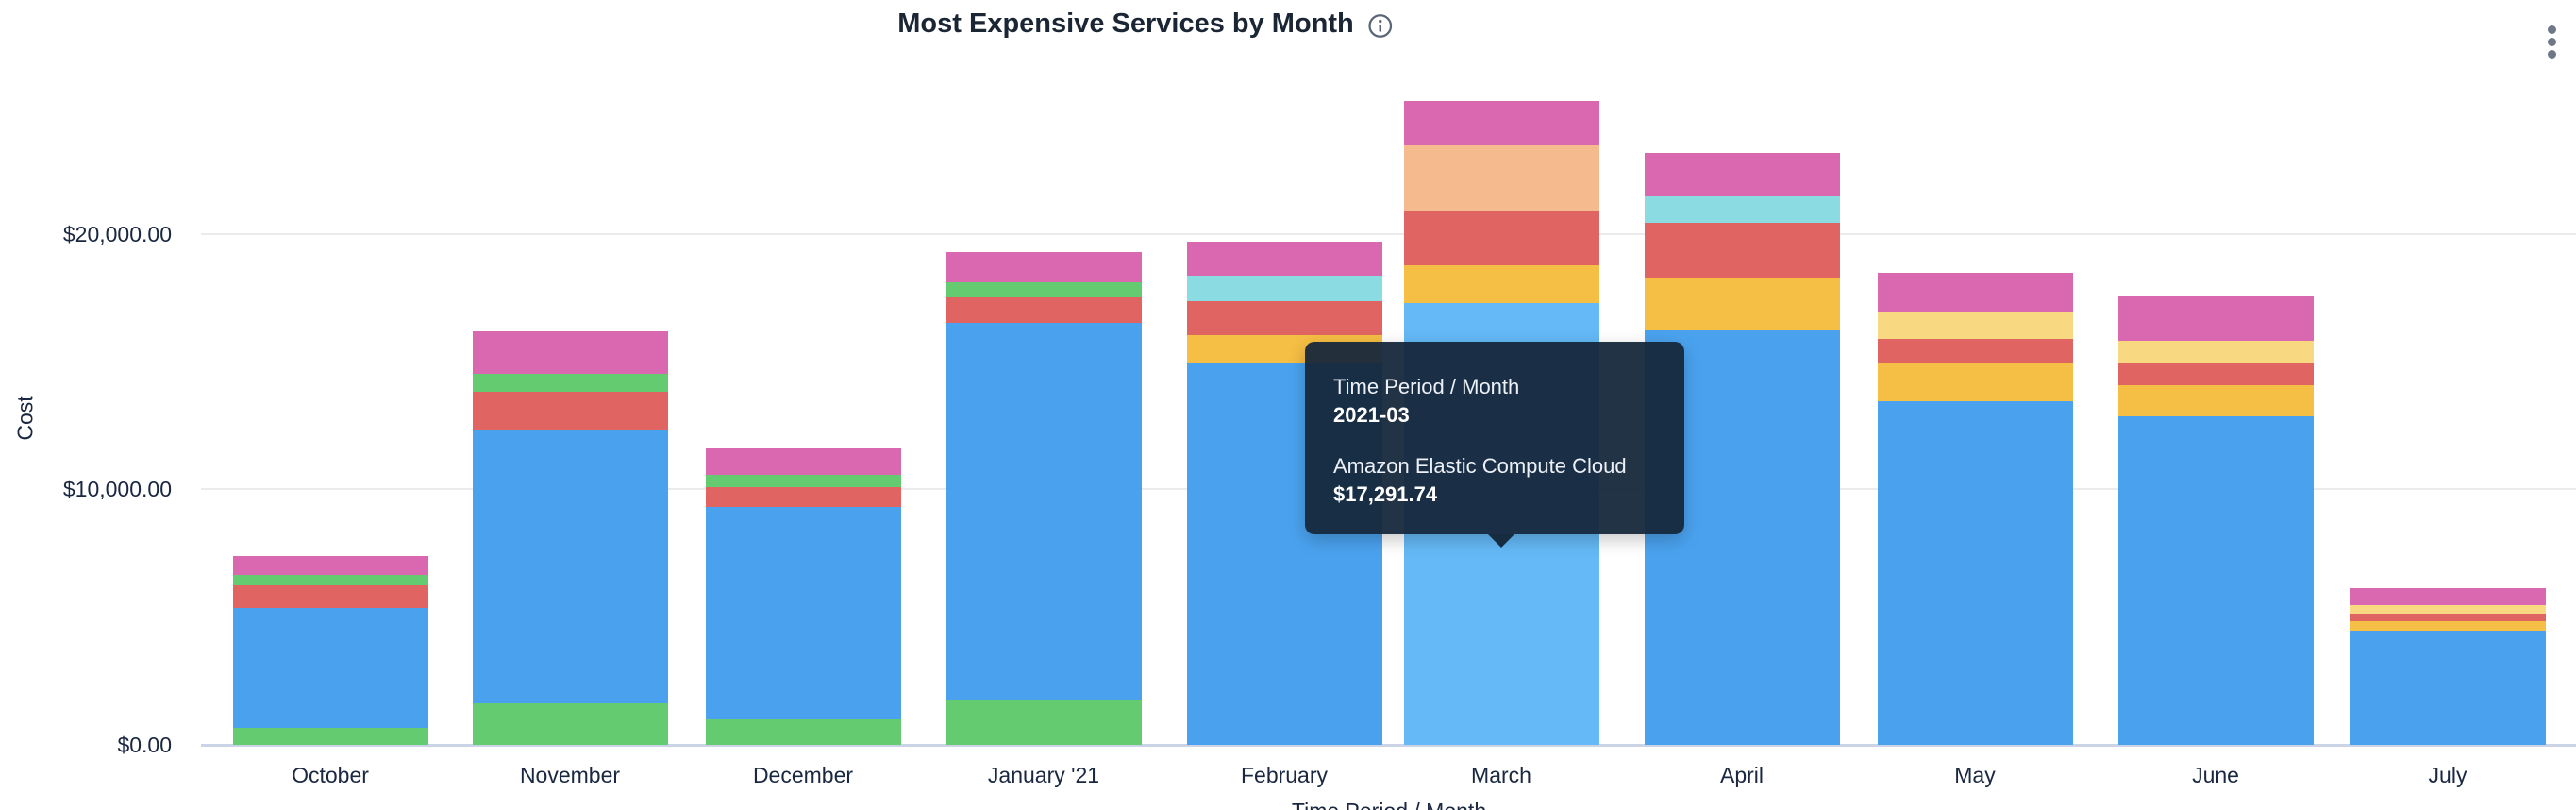  I want to click on x-tick-label: July, so click(2447, 775).